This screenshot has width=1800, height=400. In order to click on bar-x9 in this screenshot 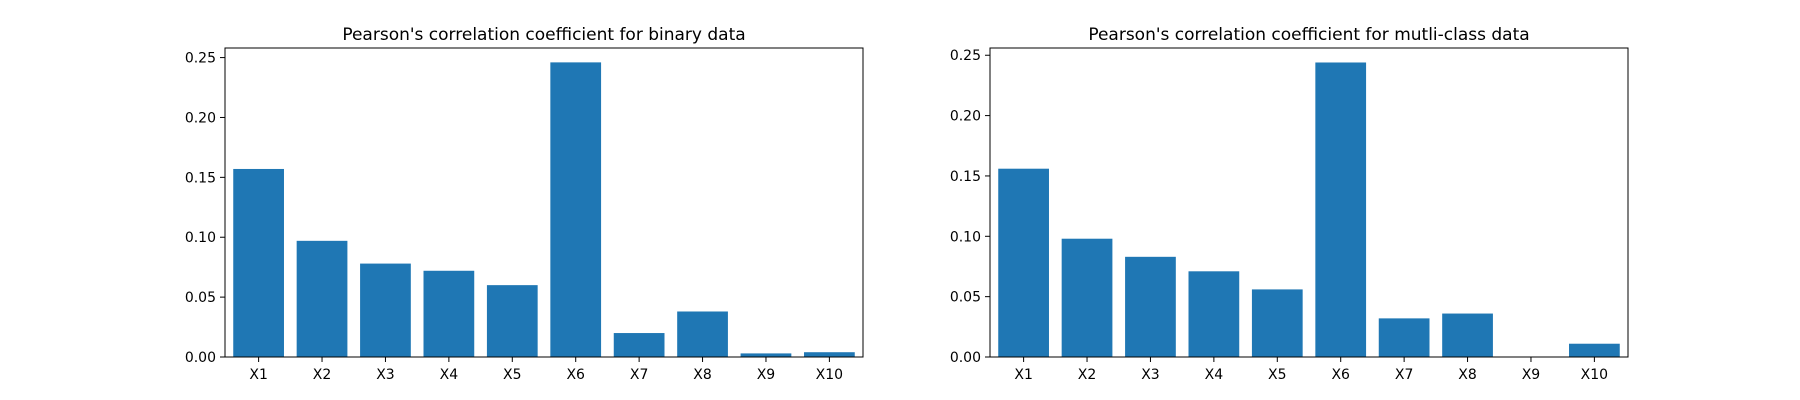, I will do `click(766, 355)`.